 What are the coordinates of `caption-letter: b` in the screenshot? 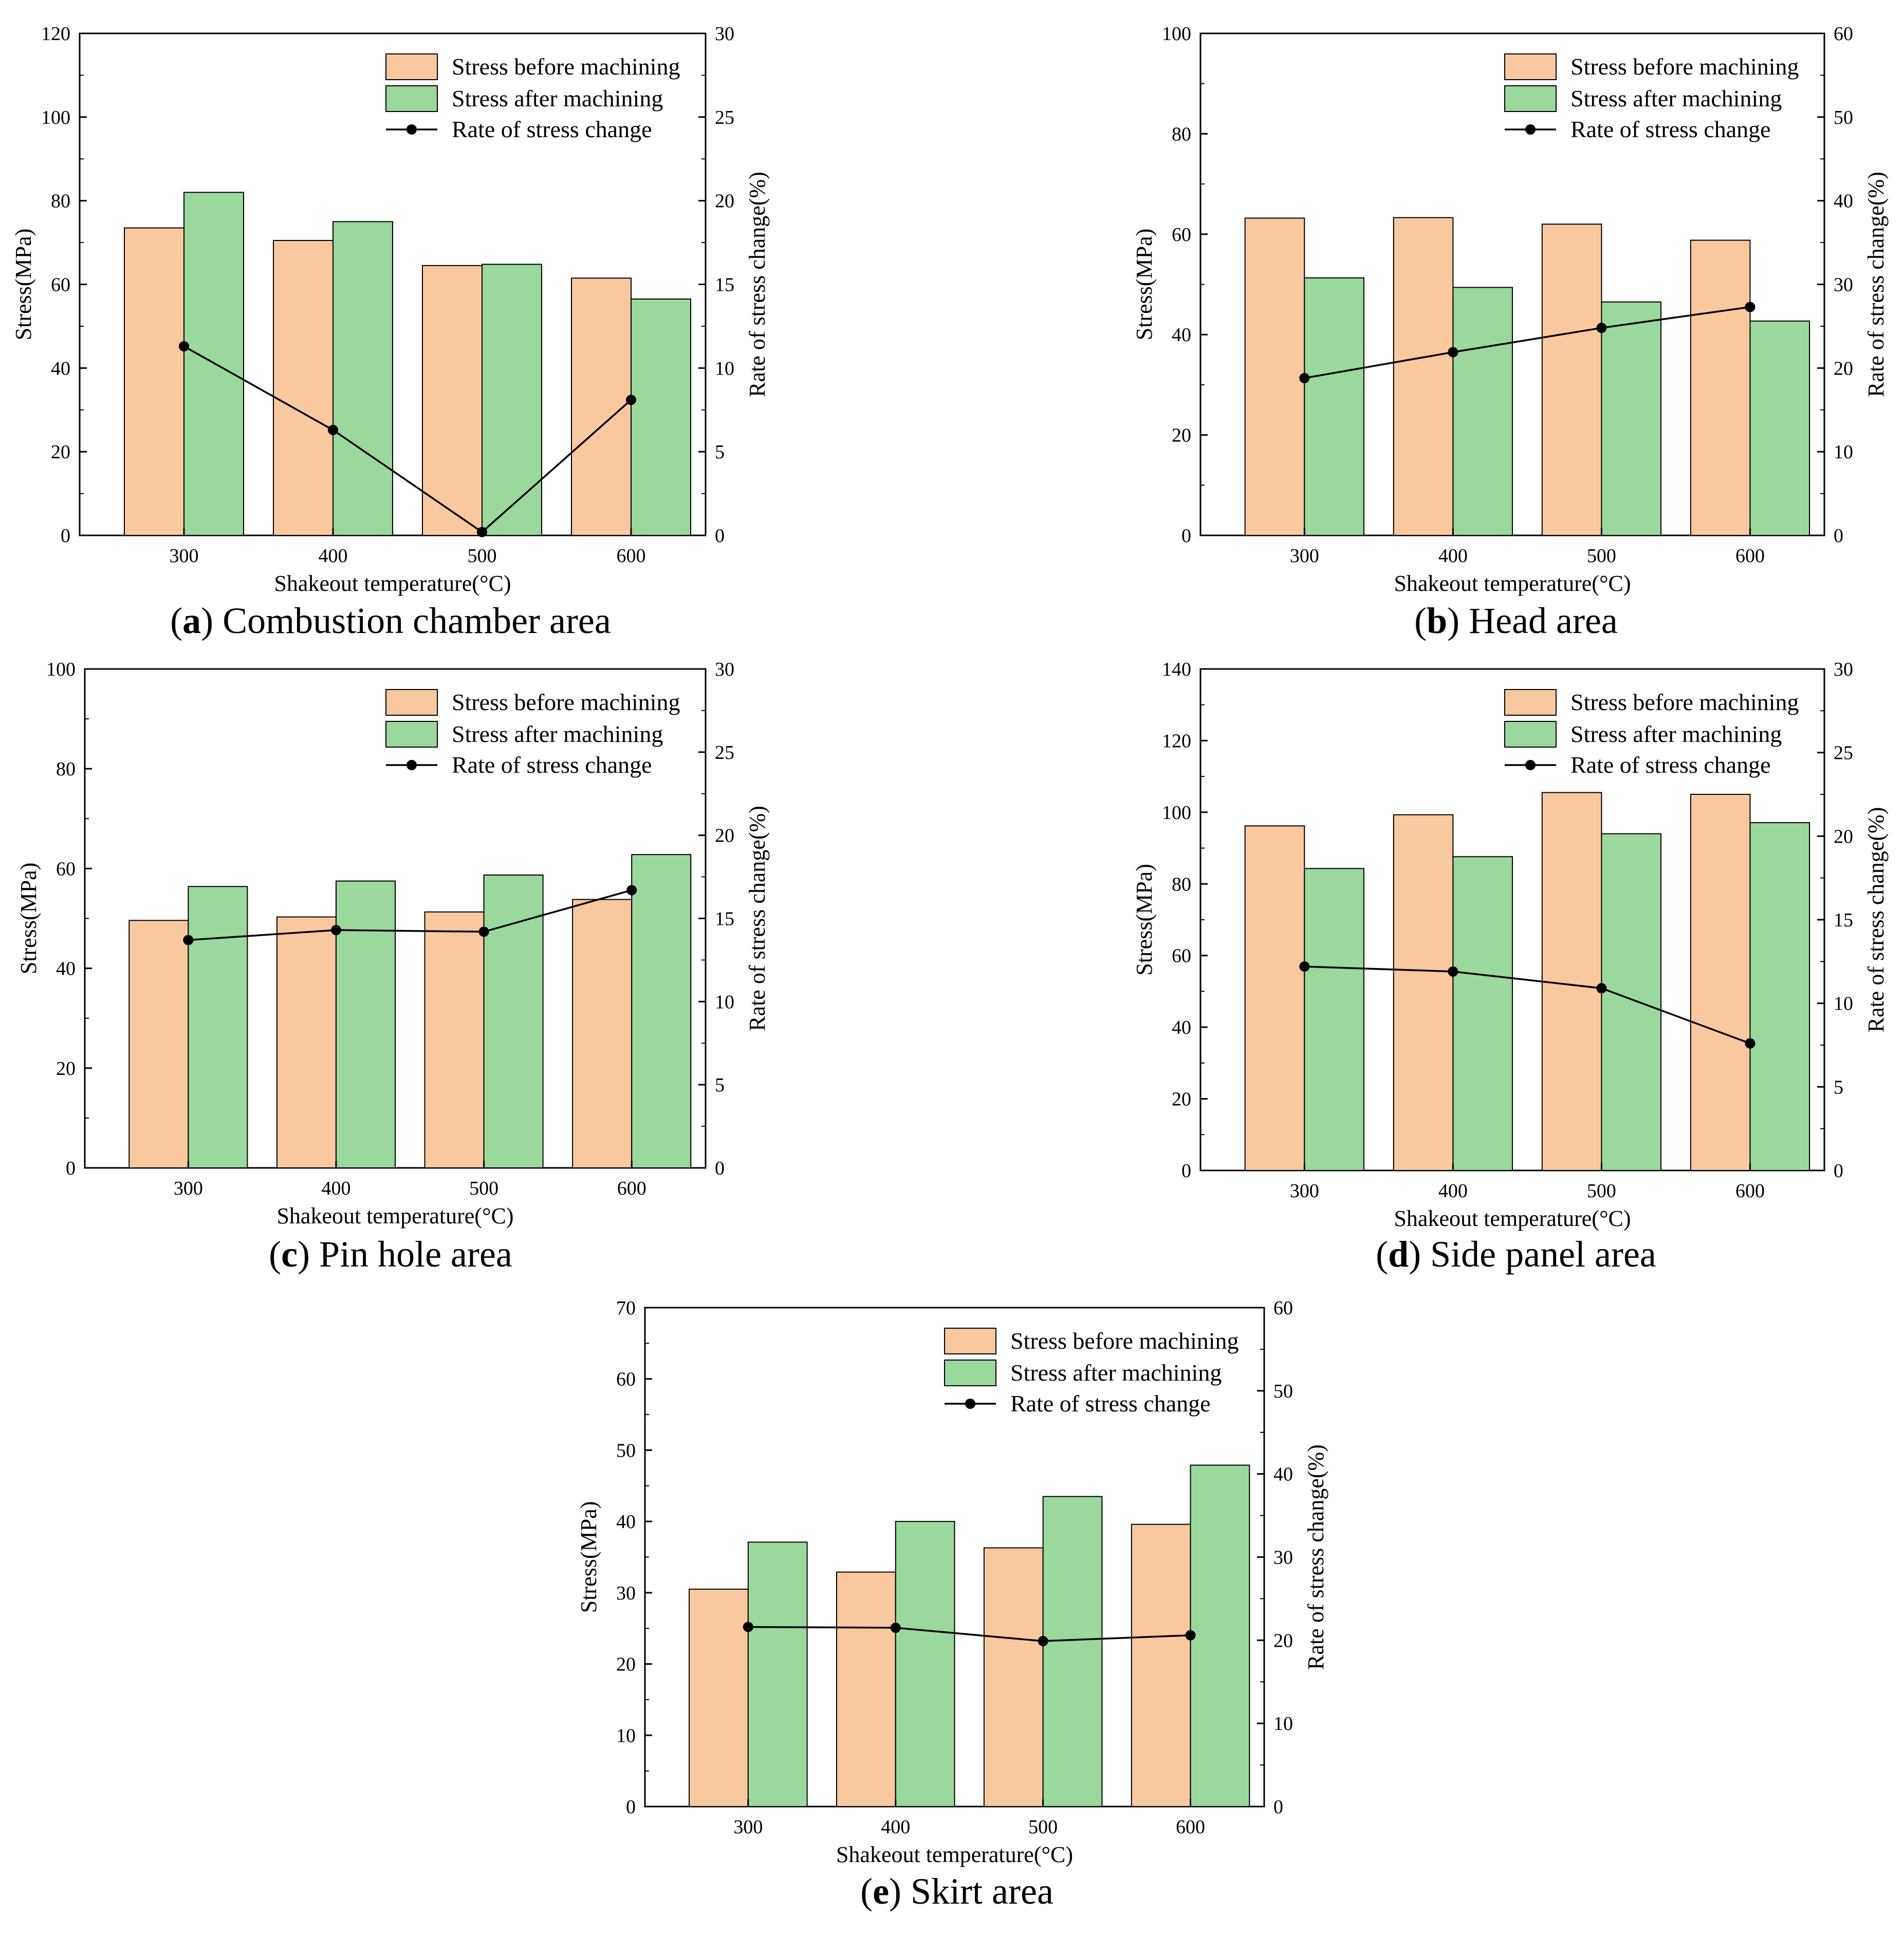 It's located at (1437, 620).